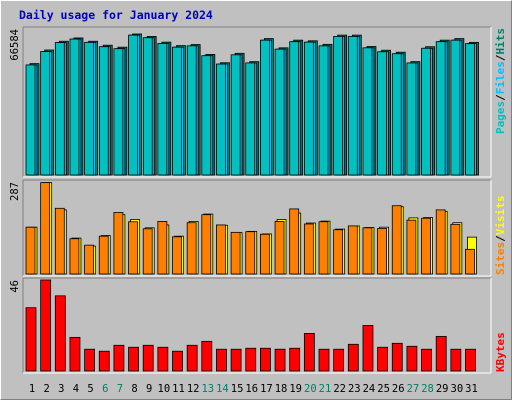 This screenshot has width=512, height=400. What do you see at coordinates (398, 389) in the screenshot?
I see `x-tick-label: 26` at bounding box center [398, 389].